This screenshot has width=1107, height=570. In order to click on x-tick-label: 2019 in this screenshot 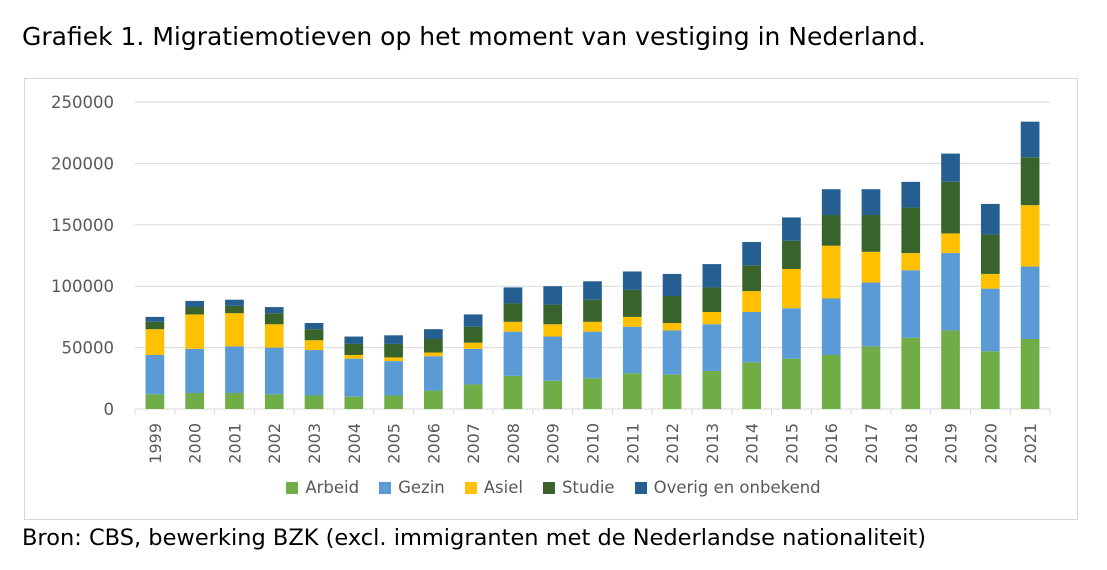, I will do `click(951, 443)`.